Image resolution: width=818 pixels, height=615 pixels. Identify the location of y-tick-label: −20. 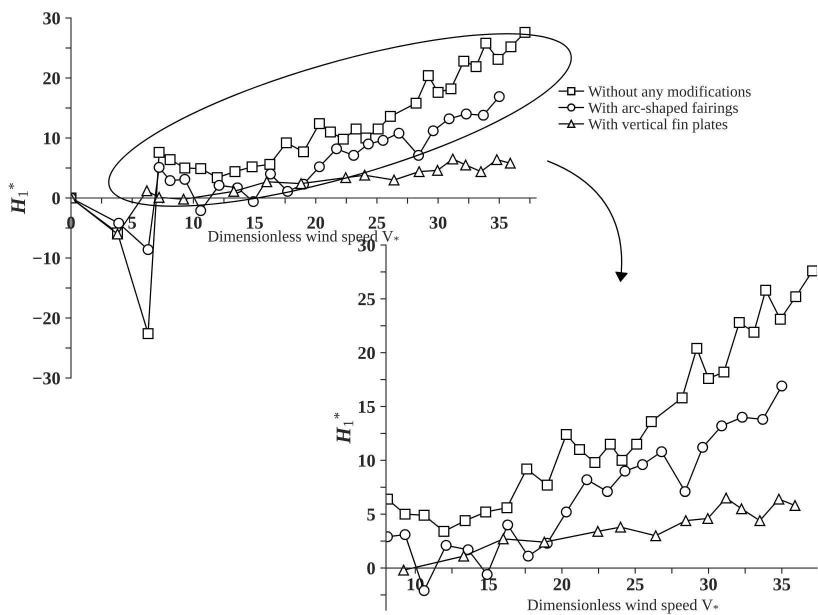
(46, 318).